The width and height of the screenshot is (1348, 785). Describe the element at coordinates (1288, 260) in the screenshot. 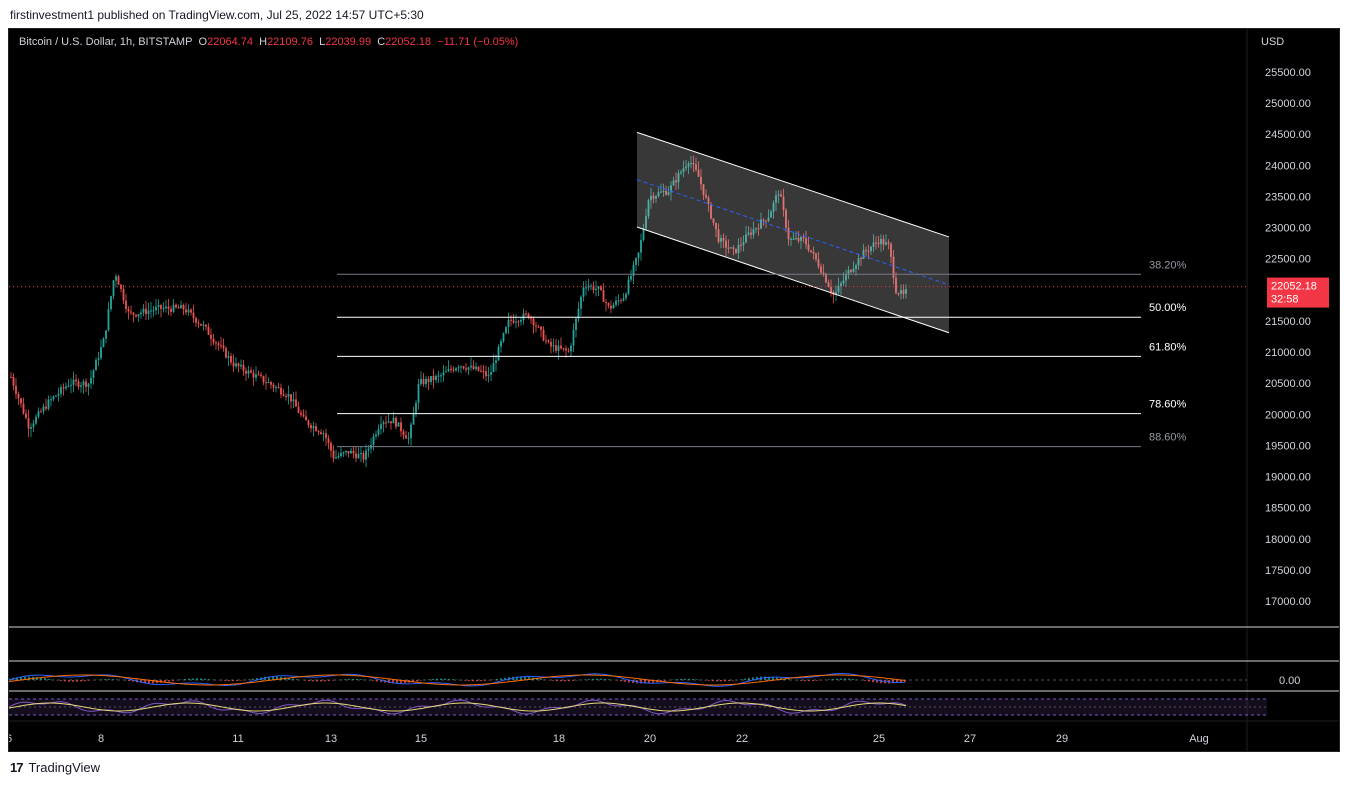

I see `price-tick-label: 22500.00` at that location.